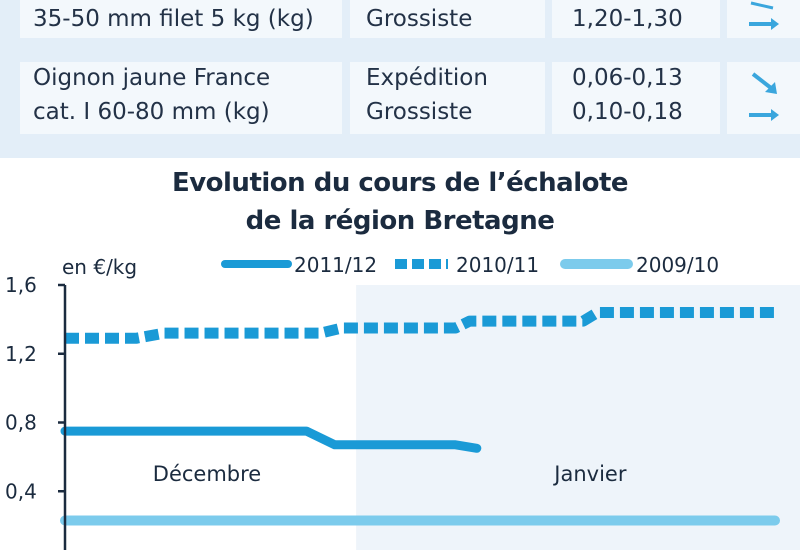 The image size is (800, 550). Describe the element at coordinates (21, 491) in the screenshot. I see `y-tick-label: 0,4` at that location.